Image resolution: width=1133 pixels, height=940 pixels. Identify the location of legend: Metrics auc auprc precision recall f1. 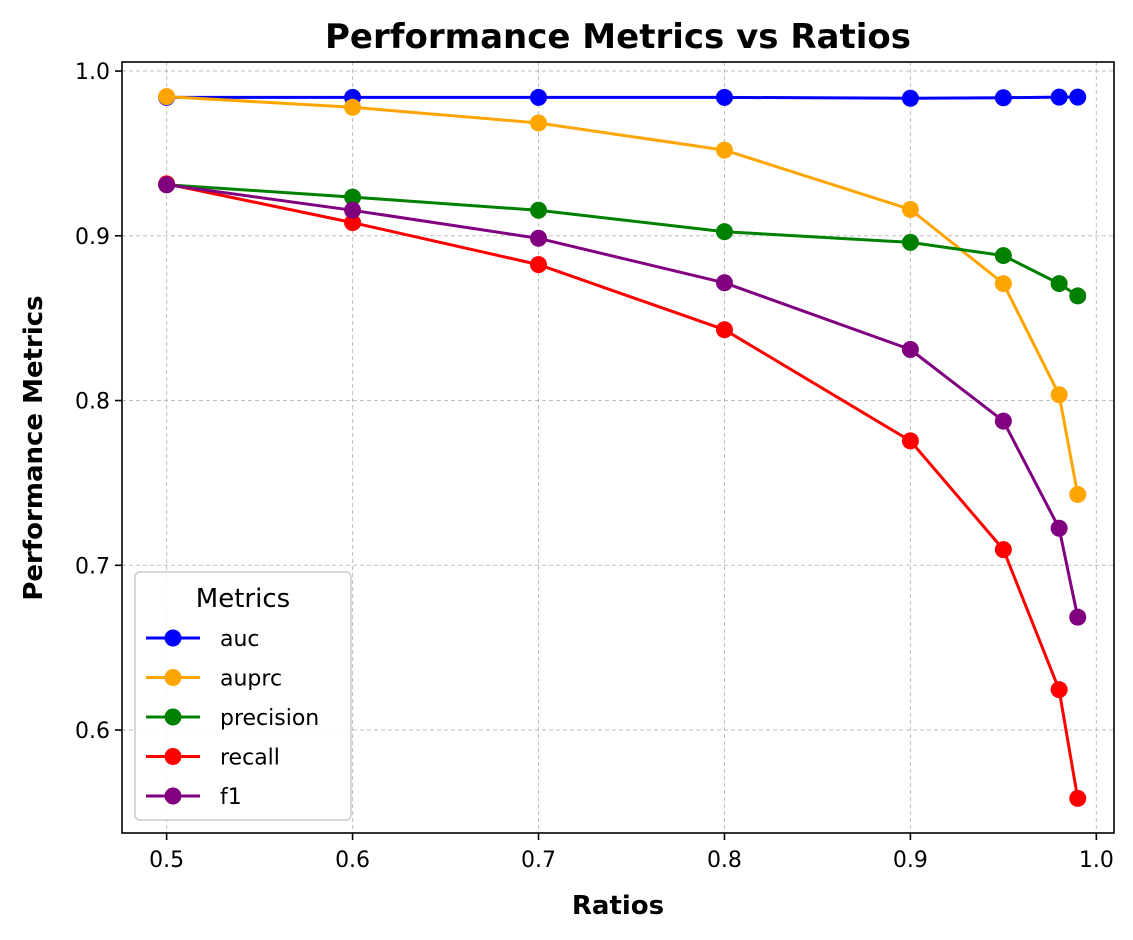
(243, 696).